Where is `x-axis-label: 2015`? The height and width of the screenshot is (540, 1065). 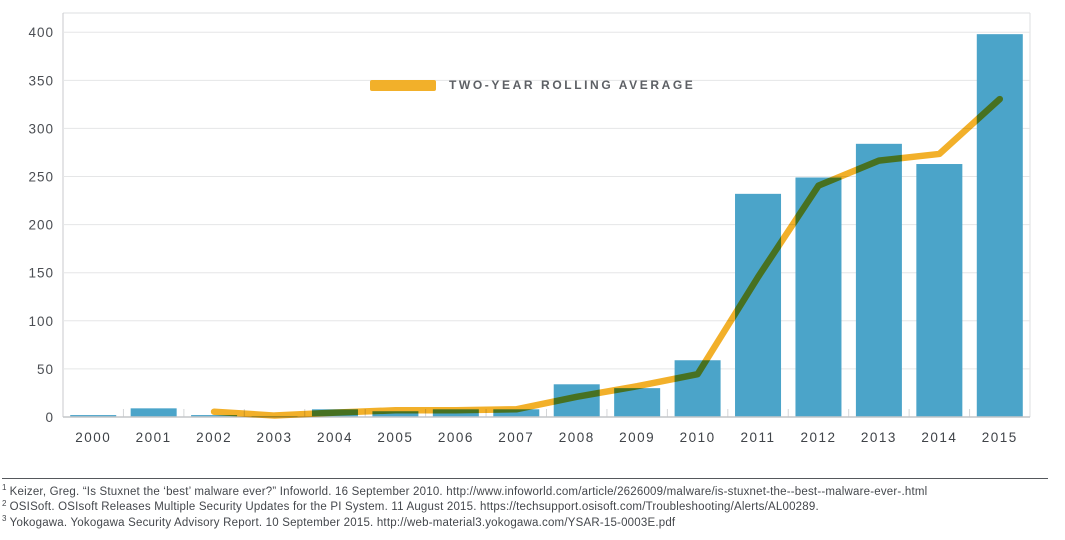 x-axis-label: 2015 is located at coordinates (1000, 437).